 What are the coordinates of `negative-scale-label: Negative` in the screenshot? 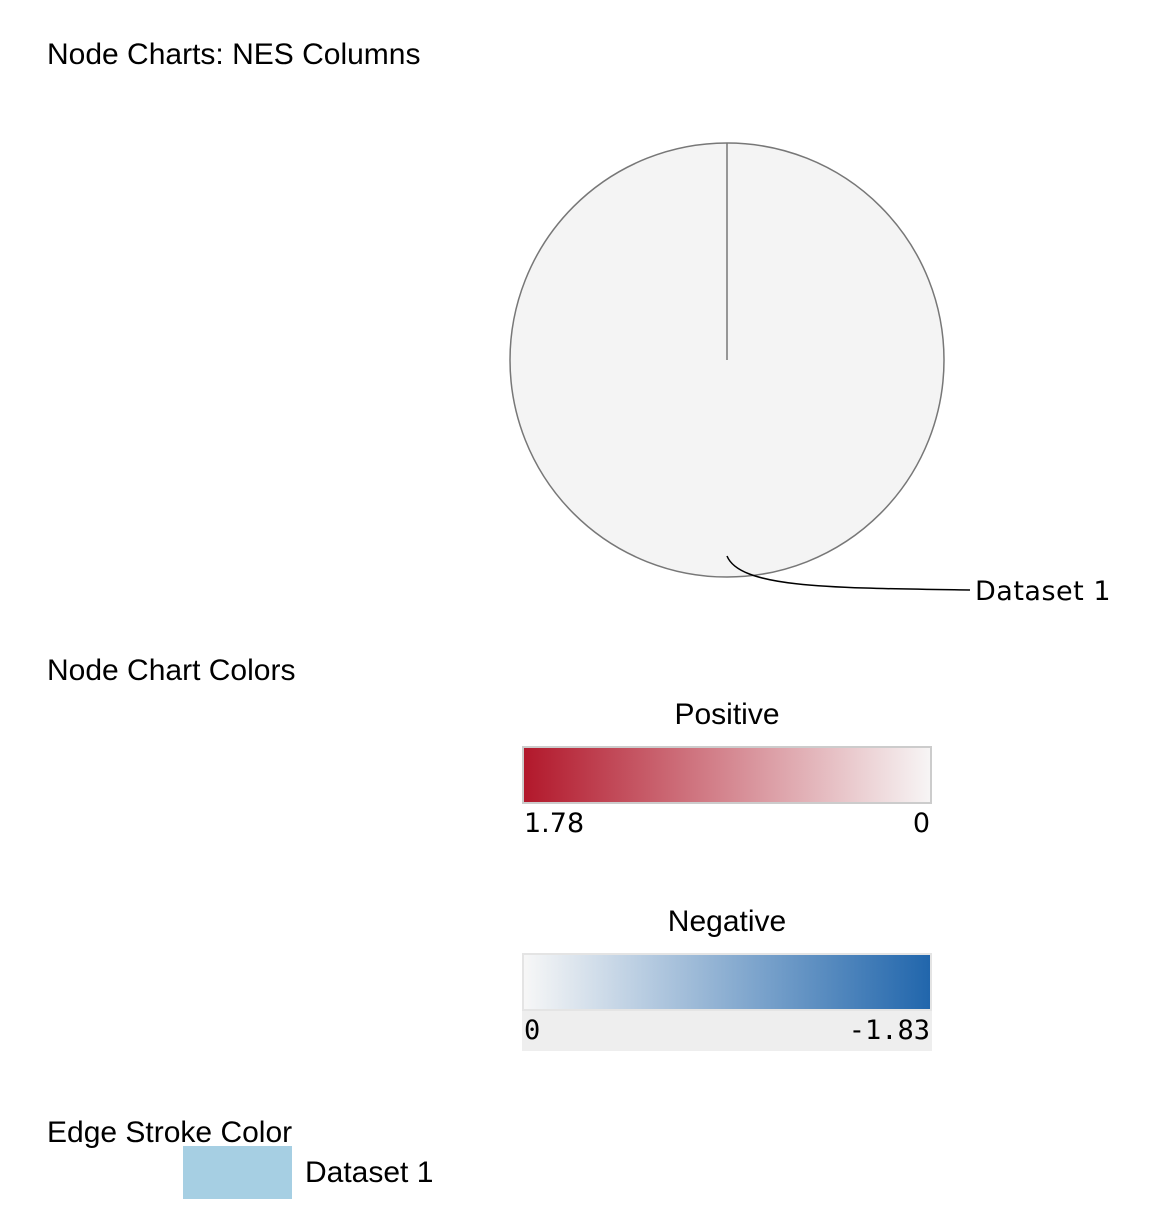 It's located at (727, 921).